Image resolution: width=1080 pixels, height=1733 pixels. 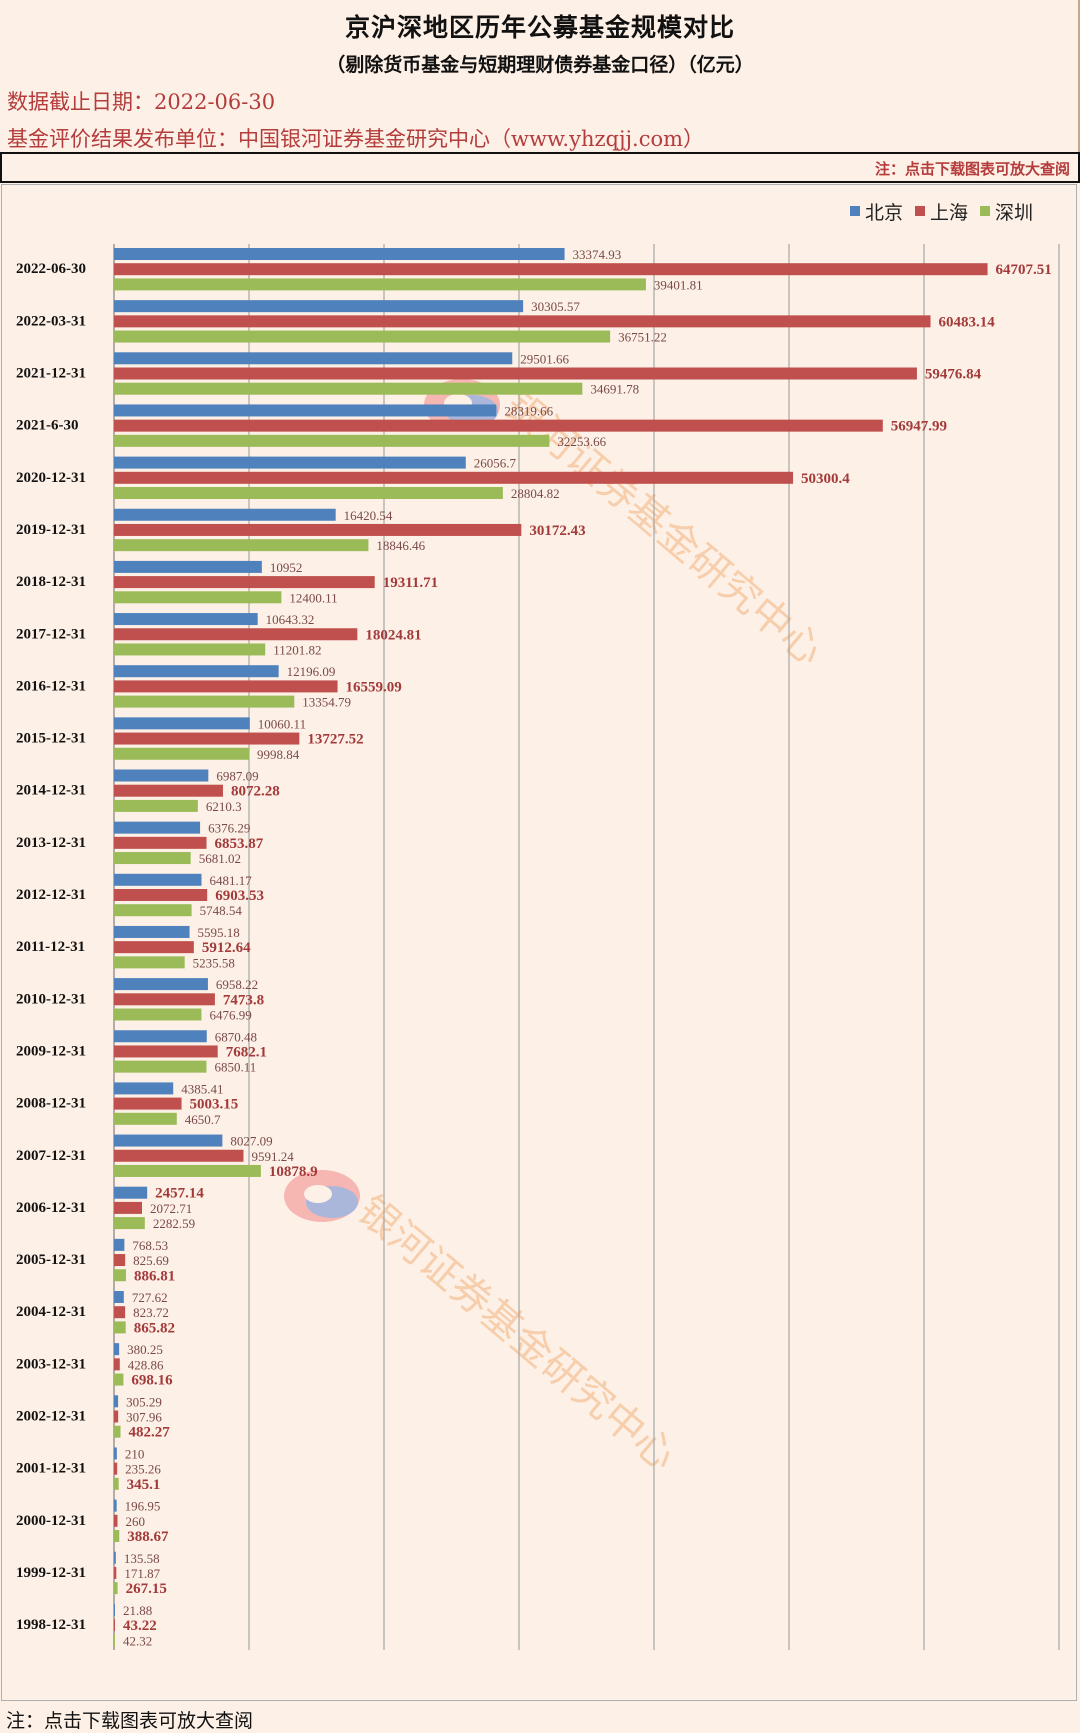 What do you see at coordinates (239, 896) in the screenshot?
I see `bar-value-label: 6903.53` at bounding box center [239, 896].